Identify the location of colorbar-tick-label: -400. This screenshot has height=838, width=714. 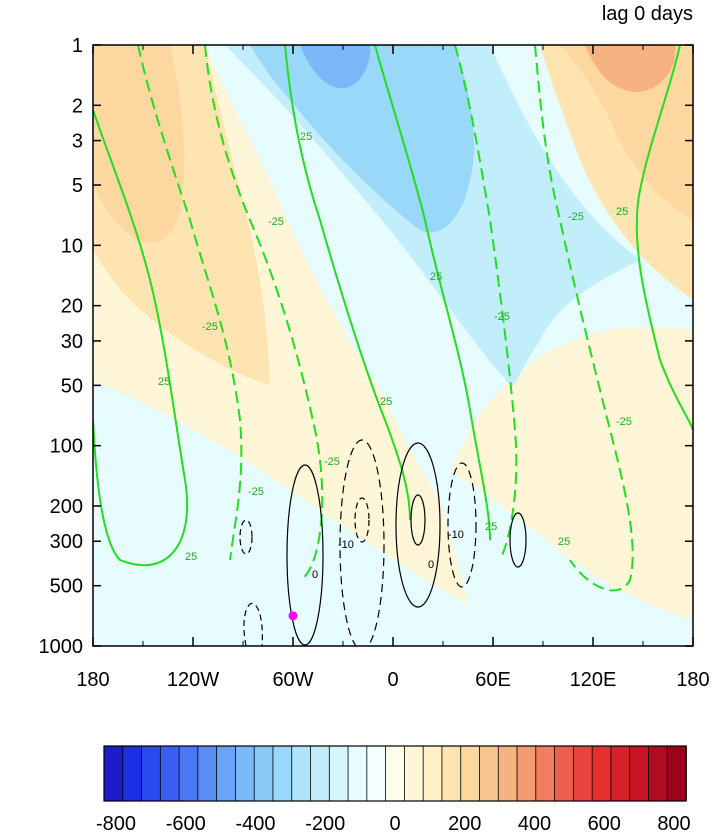
(255, 824).